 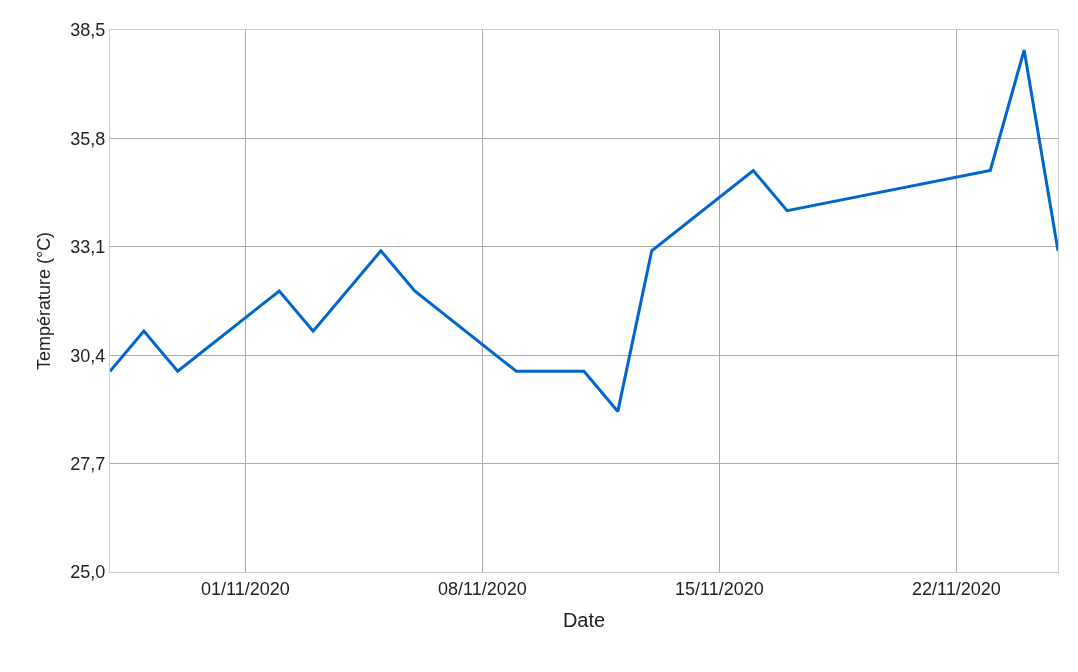 What do you see at coordinates (88, 247) in the screenshot?
I see `y-tick-label: 33,1` at bounding box center [88, 247].